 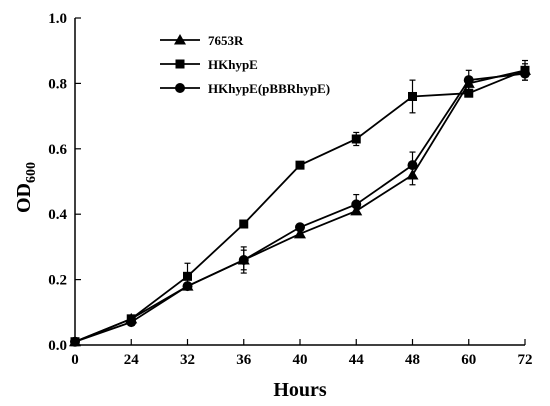 What do you see at coordinates (57, 84) in the screenshot?
I see `y-tick-label: 0.8` at bounding box center [57, 84].